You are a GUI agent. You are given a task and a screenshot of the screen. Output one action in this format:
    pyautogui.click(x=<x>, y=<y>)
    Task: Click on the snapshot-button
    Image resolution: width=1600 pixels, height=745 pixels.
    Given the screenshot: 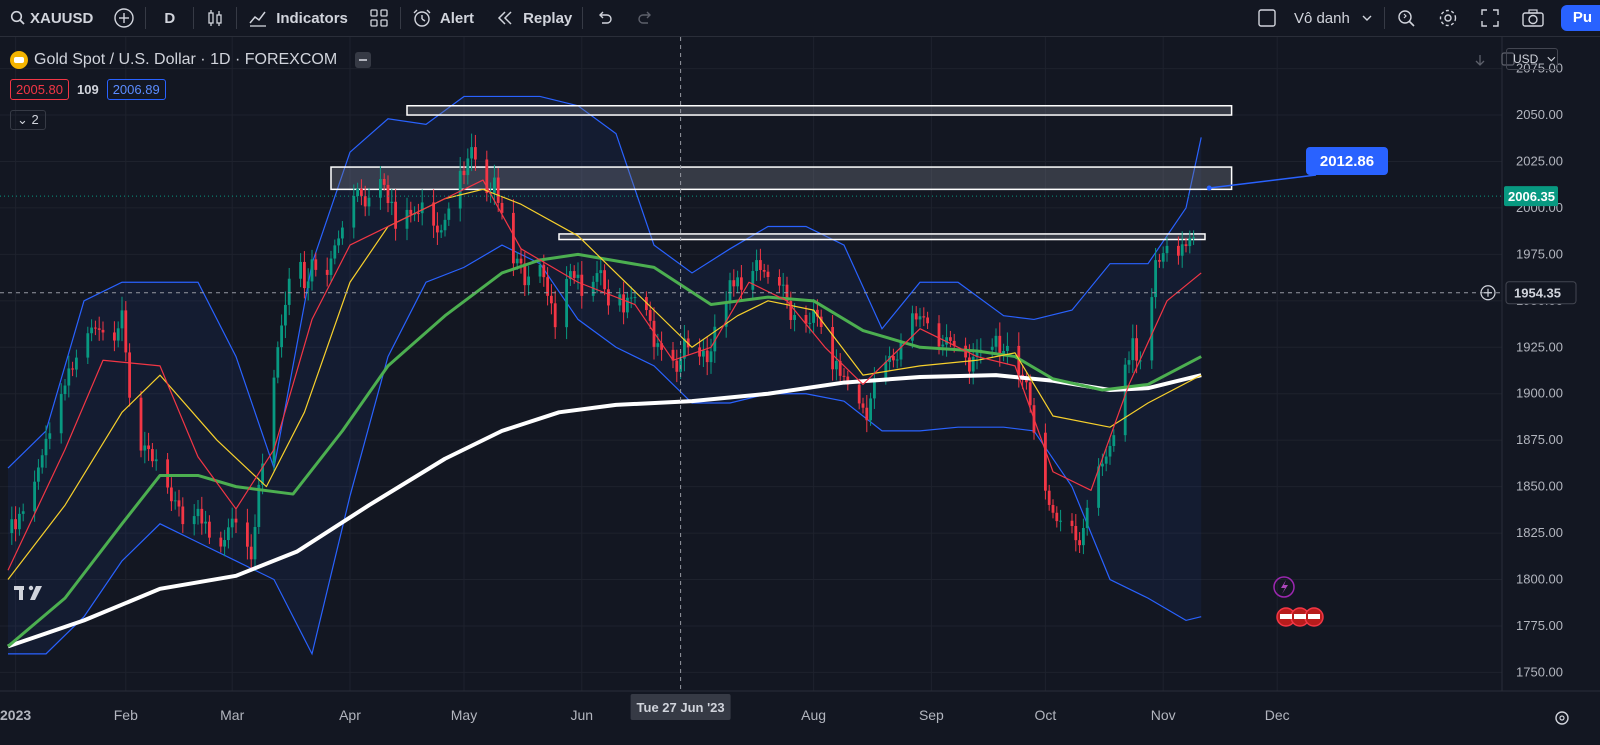 What is the action you would take?
    pyautogui.click(x=1533, y=18)
    